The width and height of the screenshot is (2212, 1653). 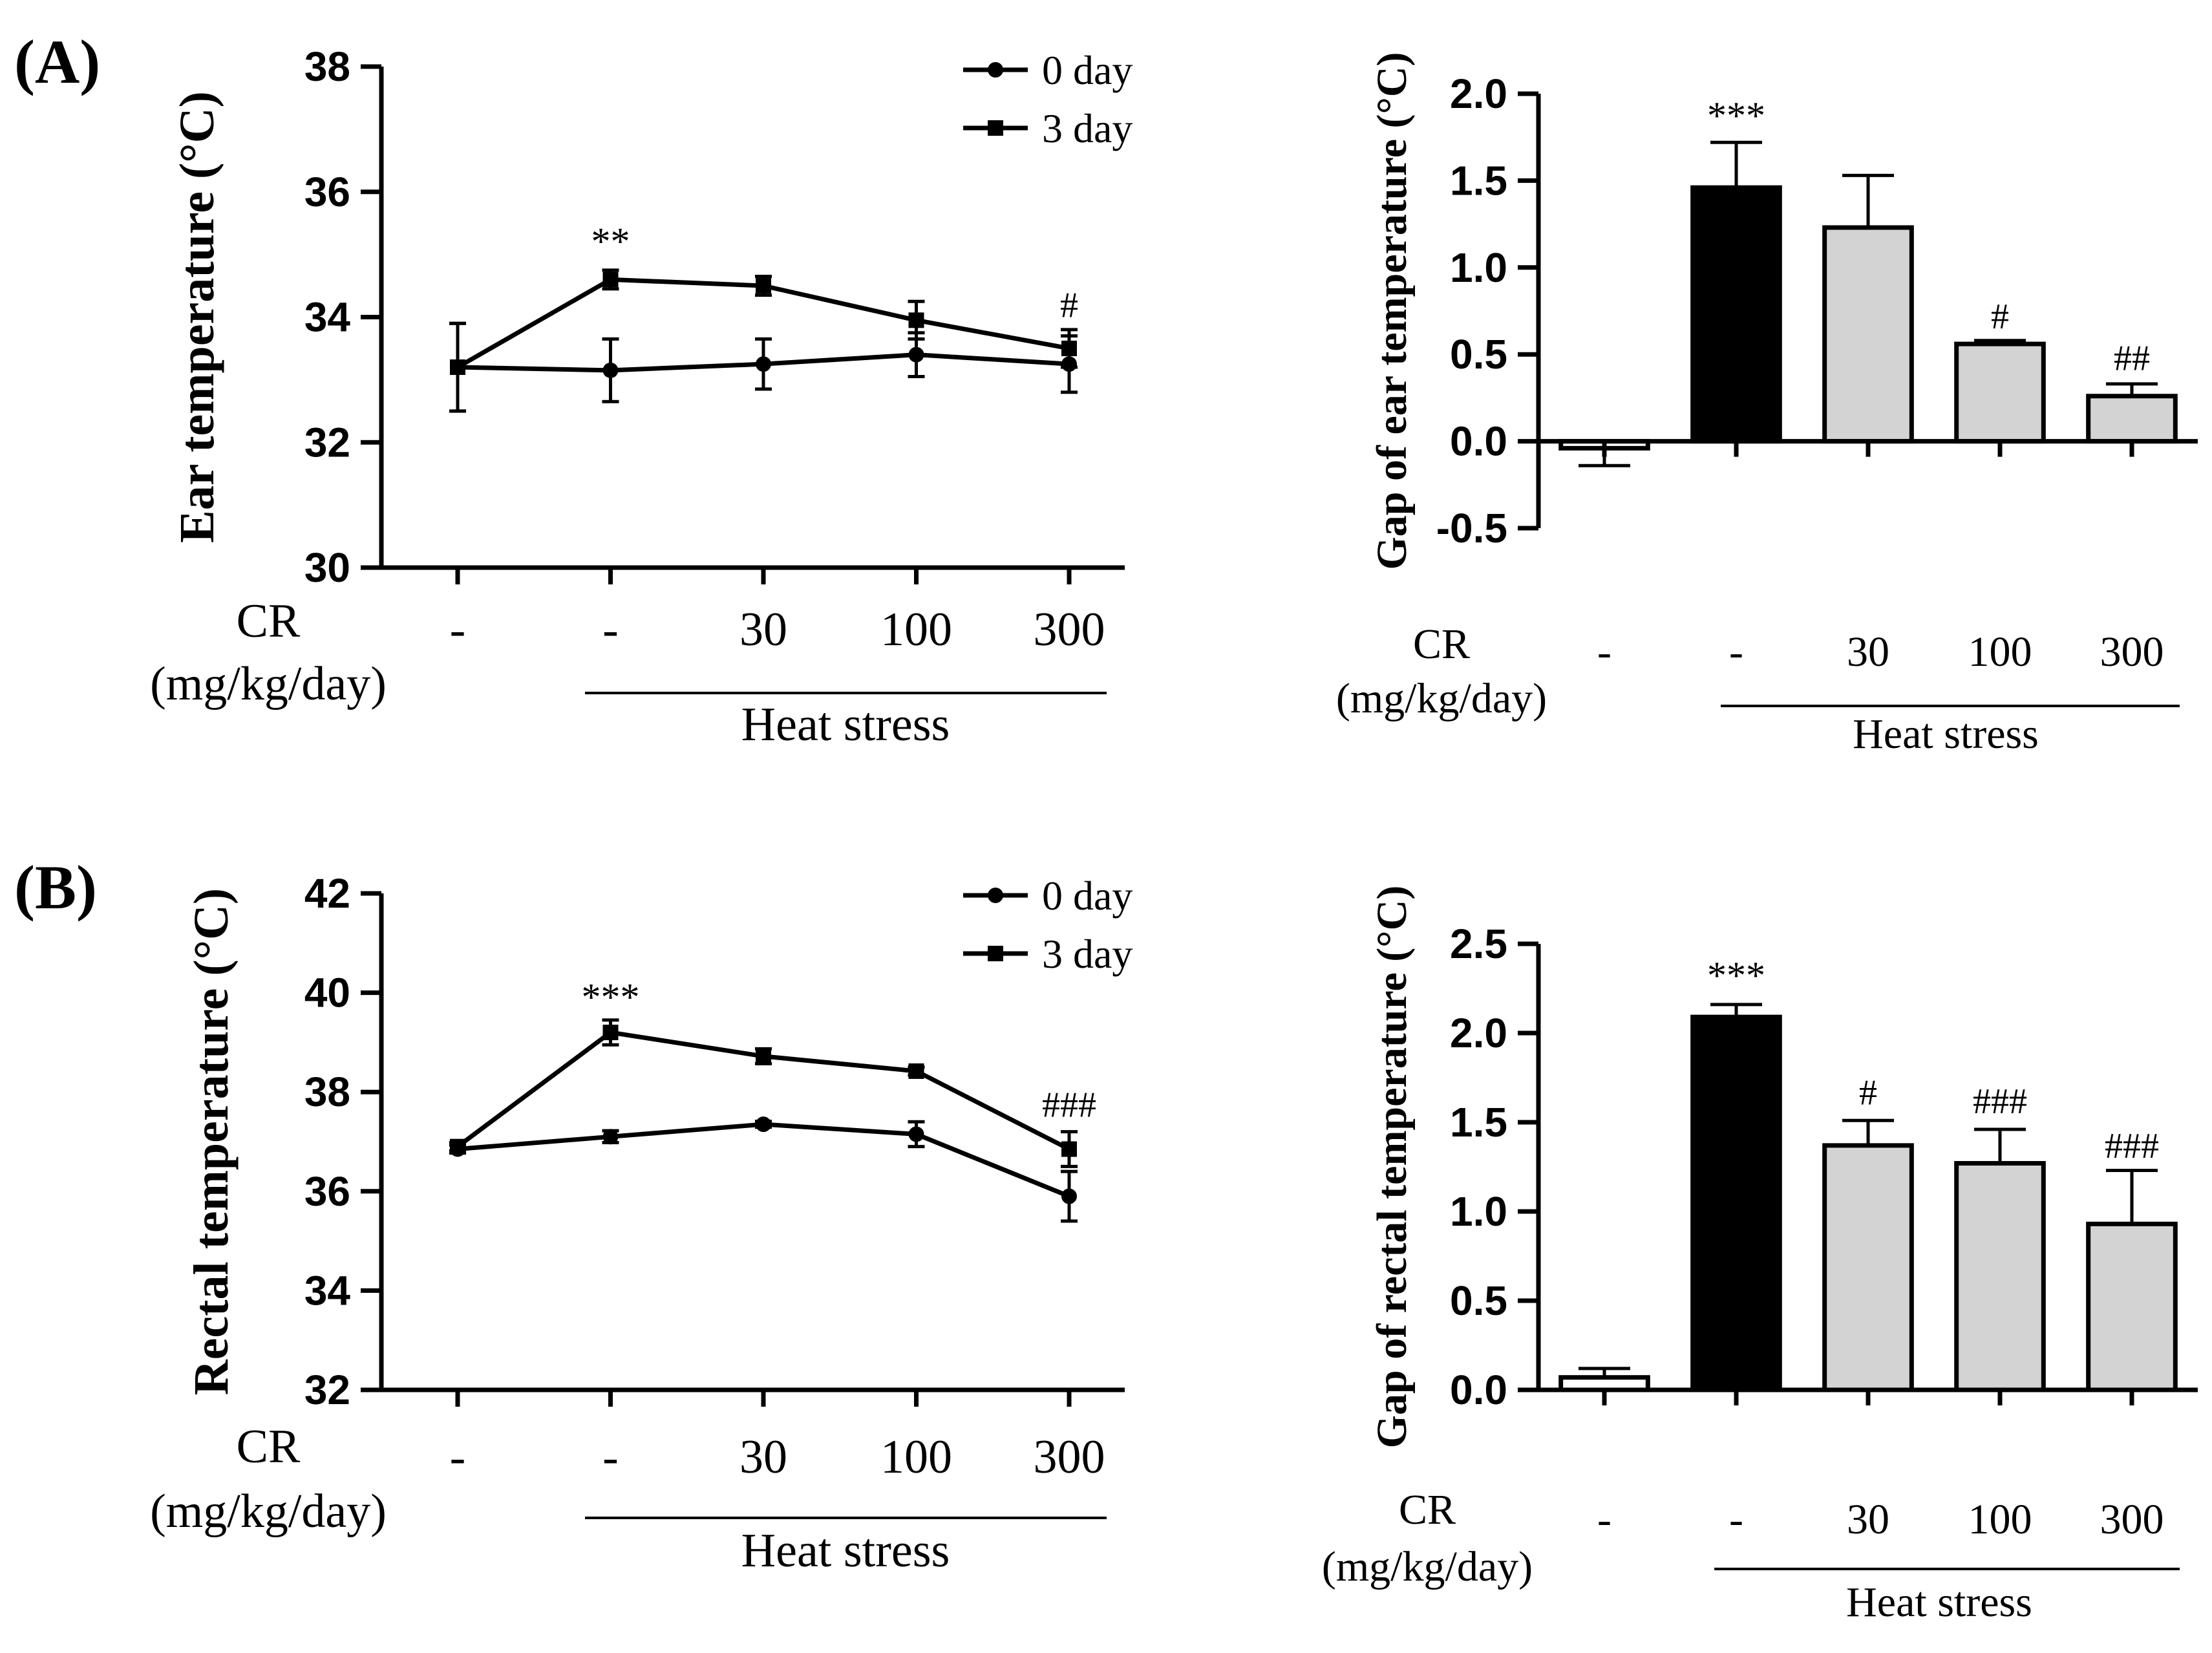 What do you see at coordinates (1472, 528) in the screenshot?
I see `y-tick-label: -0.5` at bounding box center [1472, 528].